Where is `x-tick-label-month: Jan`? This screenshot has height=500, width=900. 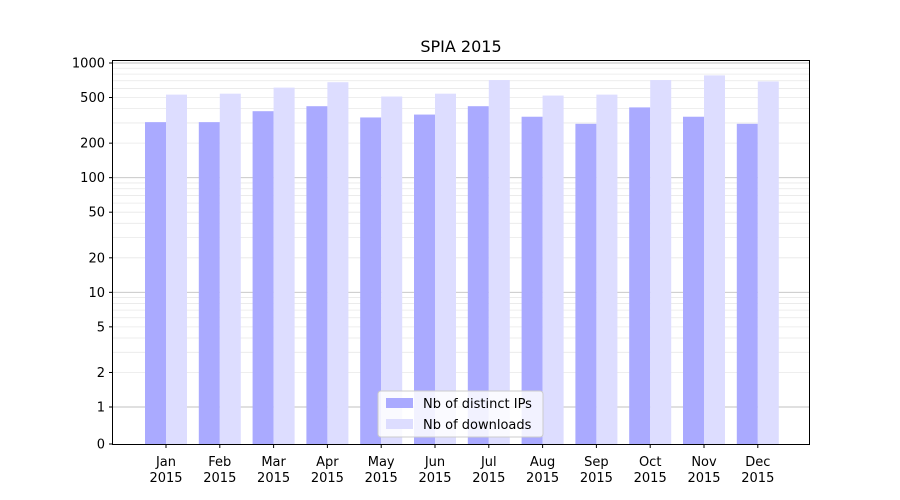
x-tick-label-month: Jan is located at coordinates (165, 462).